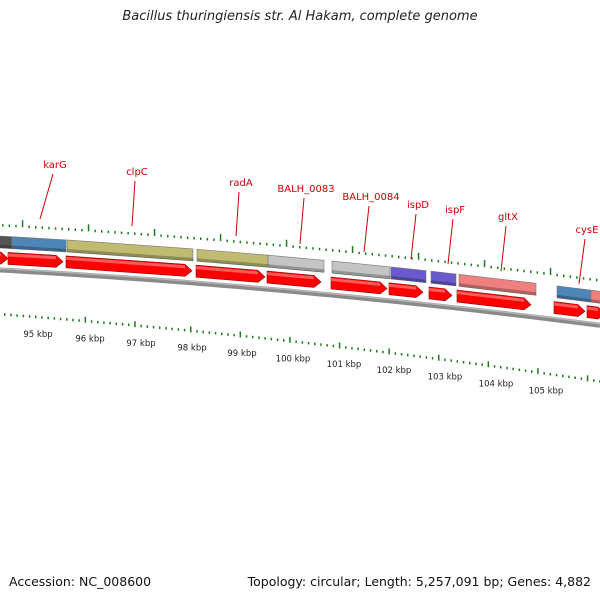 The image size is (600, 600). Describe the element at coordinates (496, 384) in the screenshot. I see `kbp-label: 104 kbp` at that location.